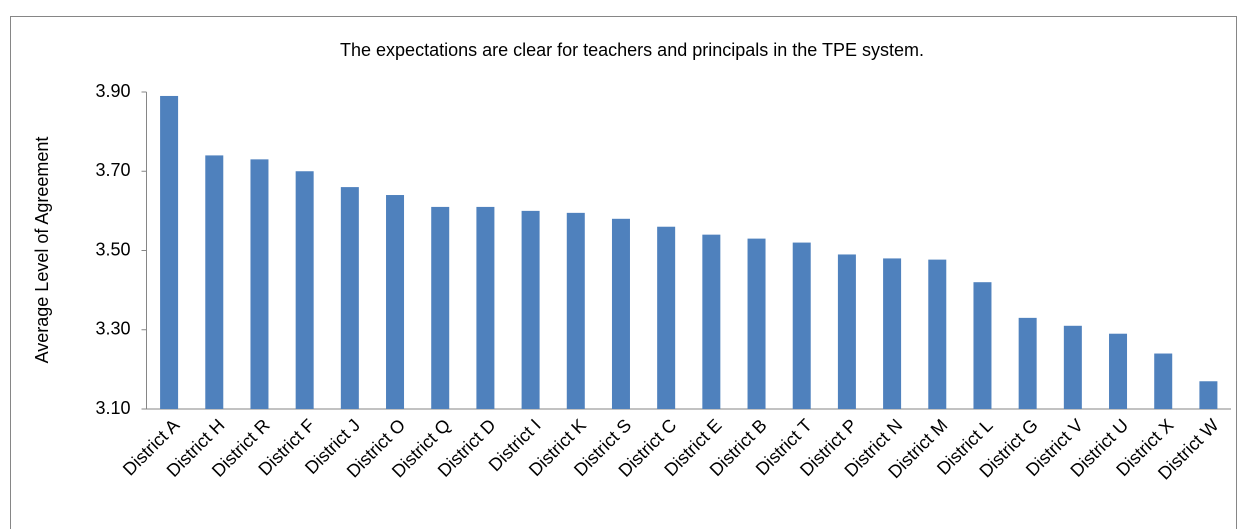  What do you see at coordinates (112, 249) in the screenshot?
I see `y-tick-label: 3.50` at bounding box center [112, 249].